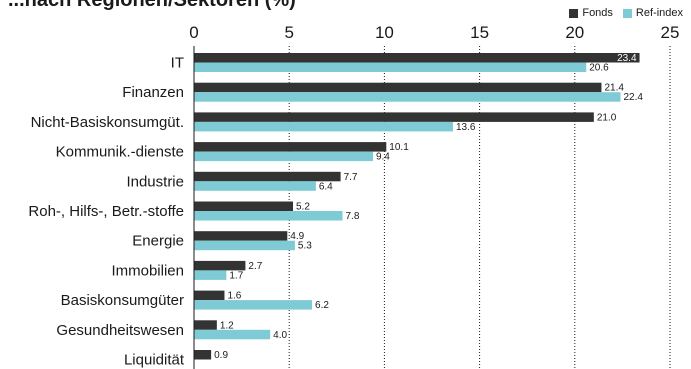 The width and height of the screenshot is (691, 369). I want to click on bar-fonds-kommunik-dienste, so click(290, 147).